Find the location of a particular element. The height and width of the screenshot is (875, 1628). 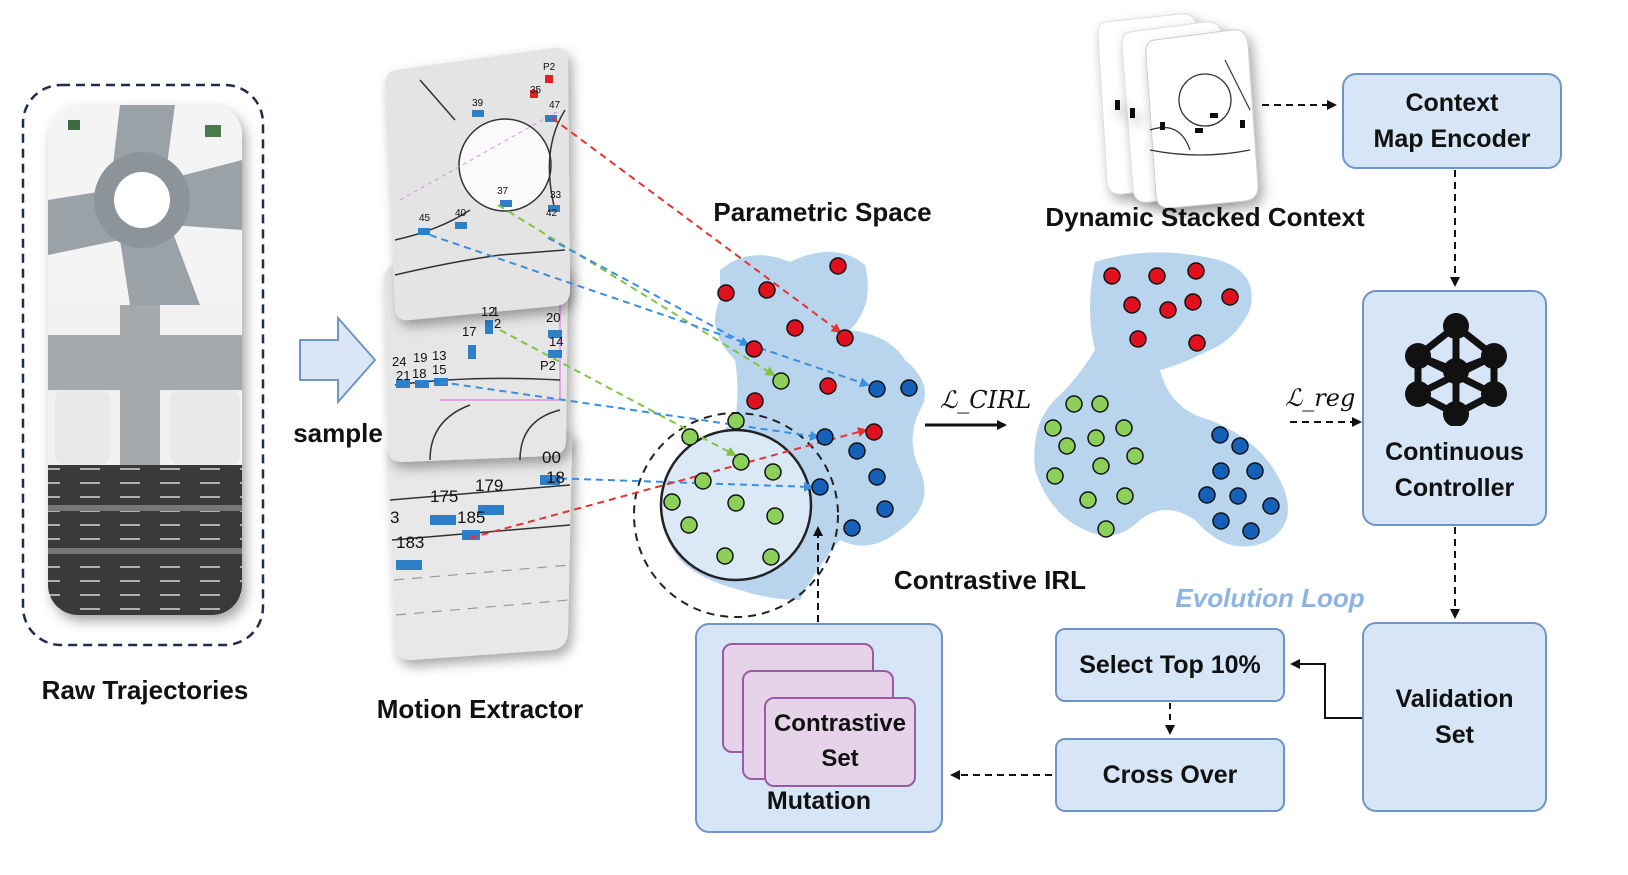

mutation-box: Contrastive Set Mutation is located at coordinates (819, 728).